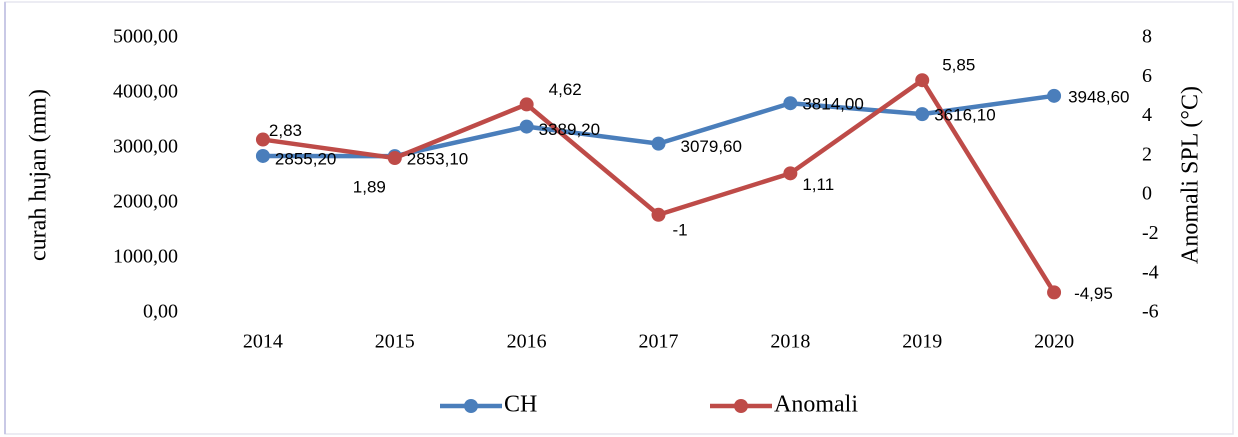 The height and width of the screenshot is (437, 1238). Describe the element at coordinates (565, 89) in the screenshot. I see `data-label: 4,62` at that location.